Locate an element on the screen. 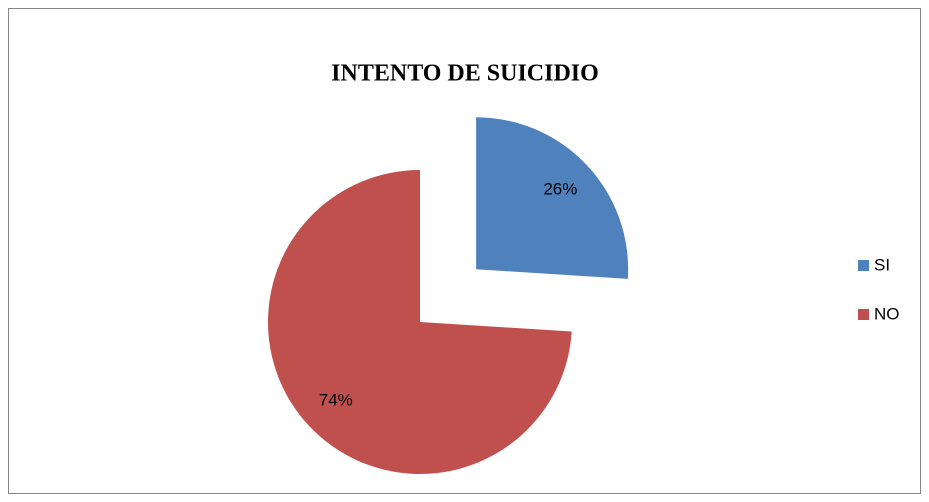 This screenshot has height=502, width=929. legend-label: NO is located at coordinates (887, 313).